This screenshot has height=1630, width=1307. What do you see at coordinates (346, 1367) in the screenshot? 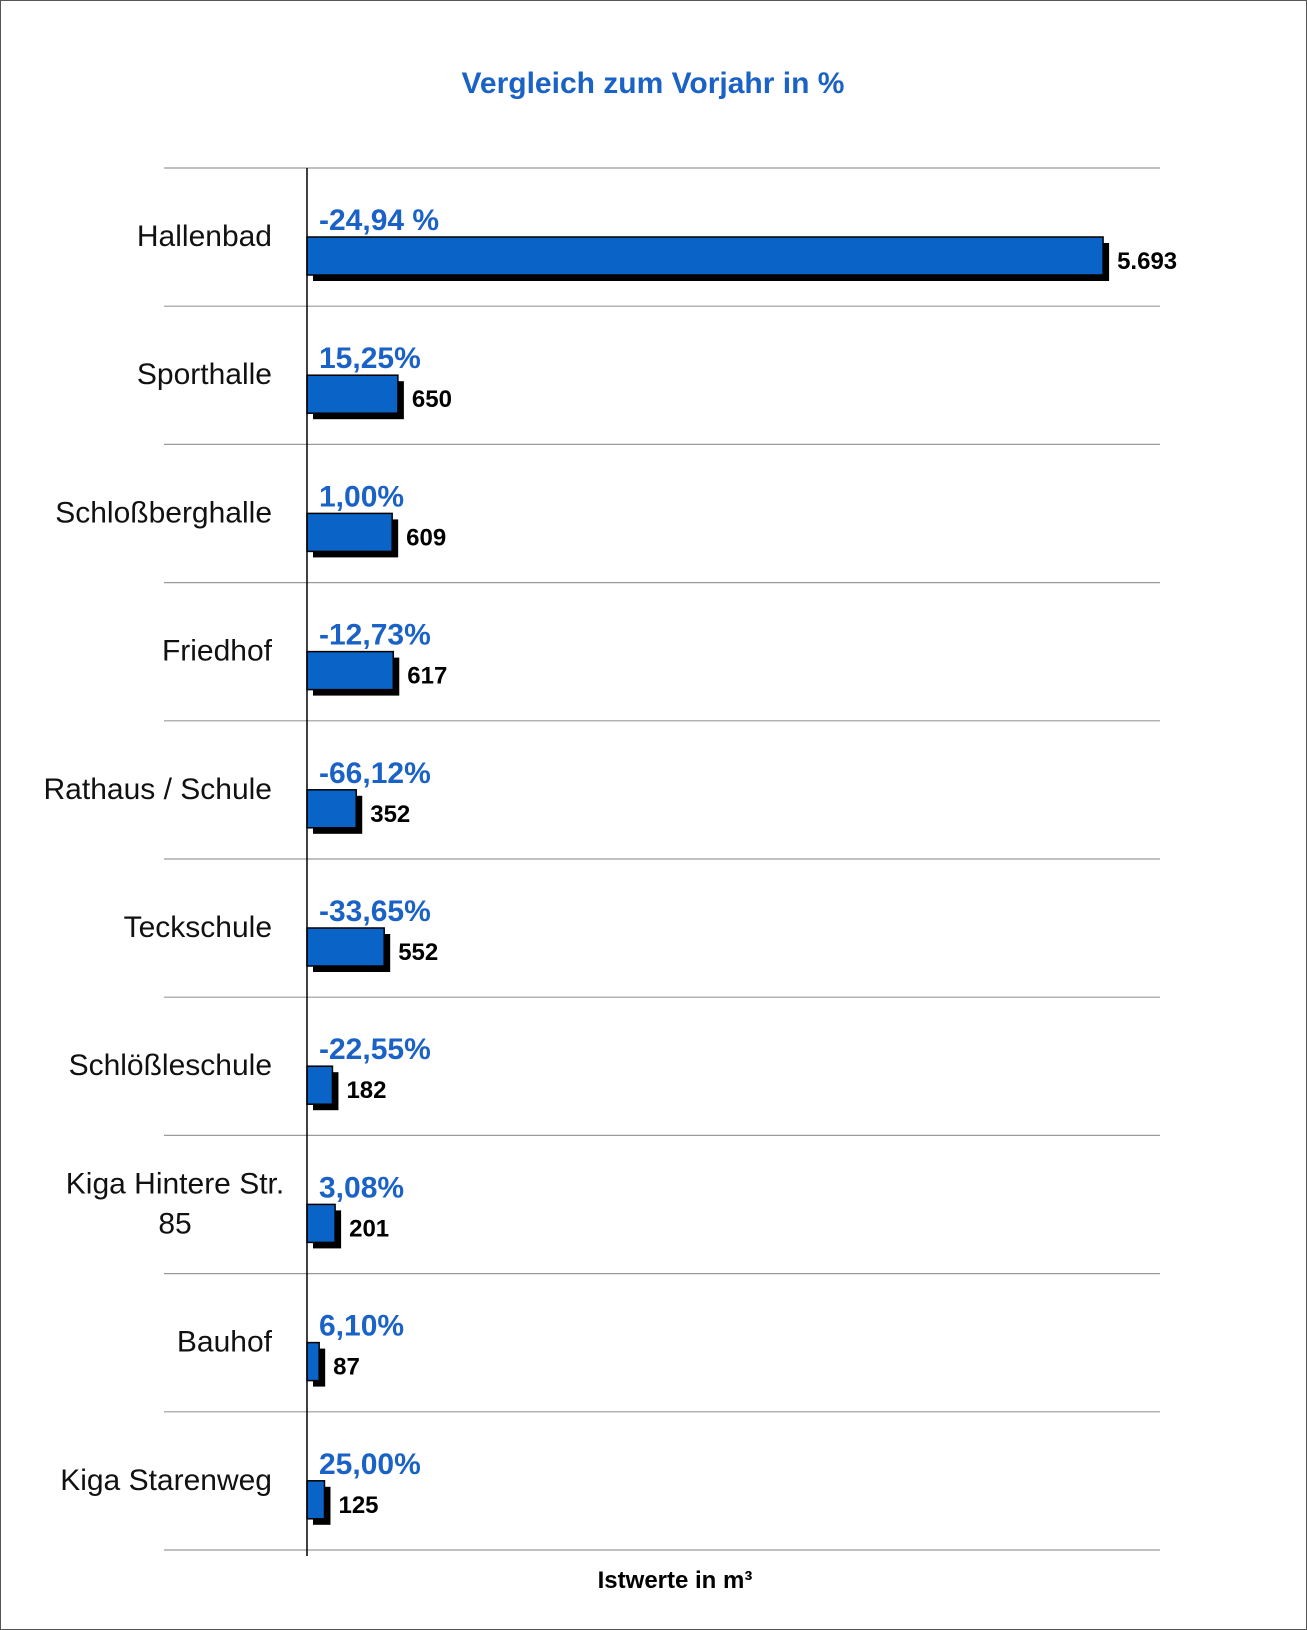
I see `value-label: 87` at bounding box center [346, 1367].